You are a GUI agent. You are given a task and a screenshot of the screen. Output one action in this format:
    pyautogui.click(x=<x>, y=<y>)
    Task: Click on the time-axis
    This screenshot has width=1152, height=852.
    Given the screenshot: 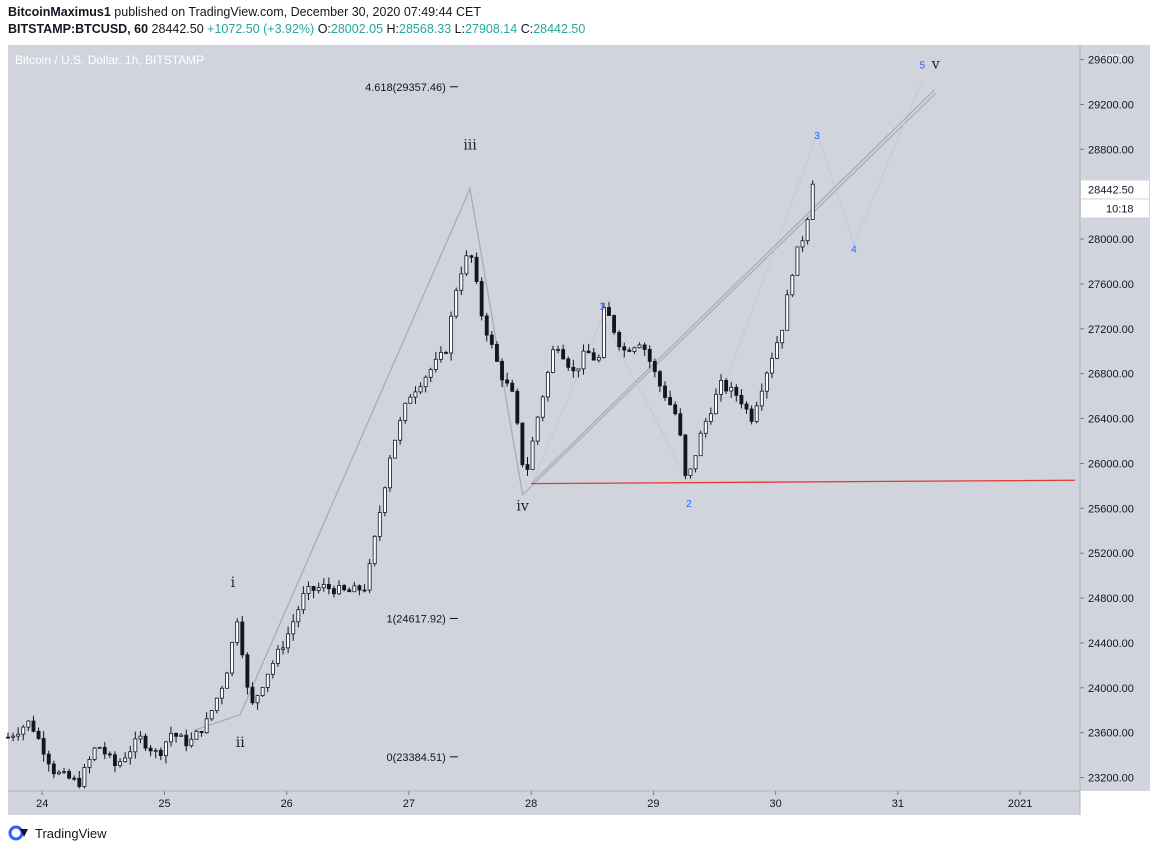 What is the action you would take?
    pyautogui.click(x=544, y=803)
    